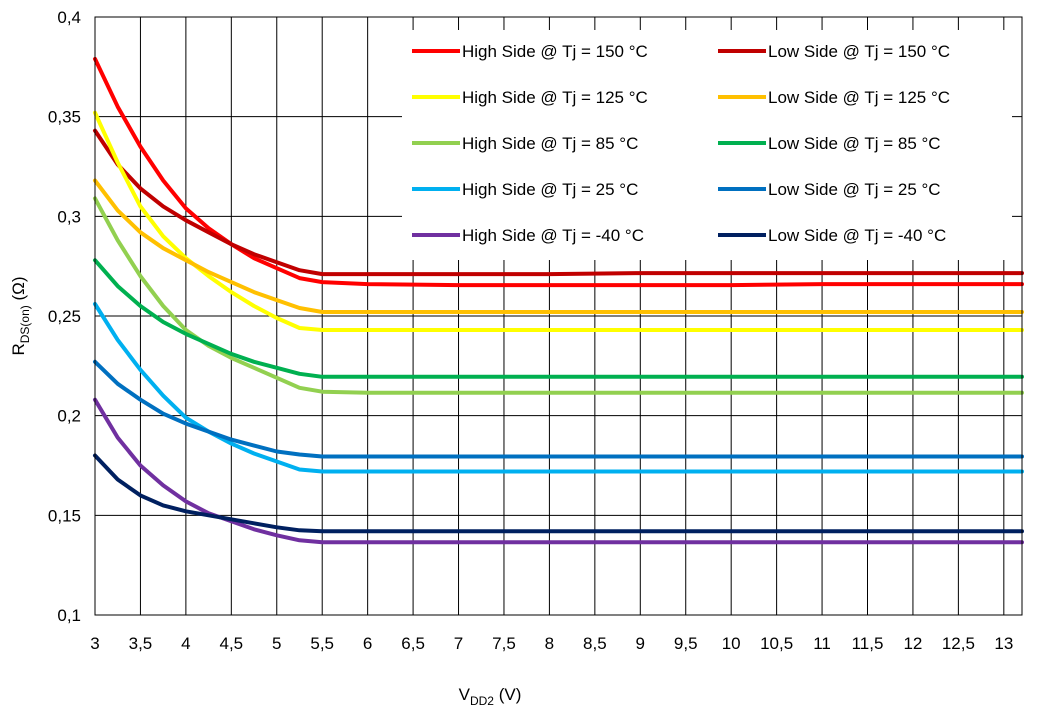 Image resolution: width=1040 pixels, height=709 pixels. I want to click on y-axis-title-main: R, so click(18, 349).